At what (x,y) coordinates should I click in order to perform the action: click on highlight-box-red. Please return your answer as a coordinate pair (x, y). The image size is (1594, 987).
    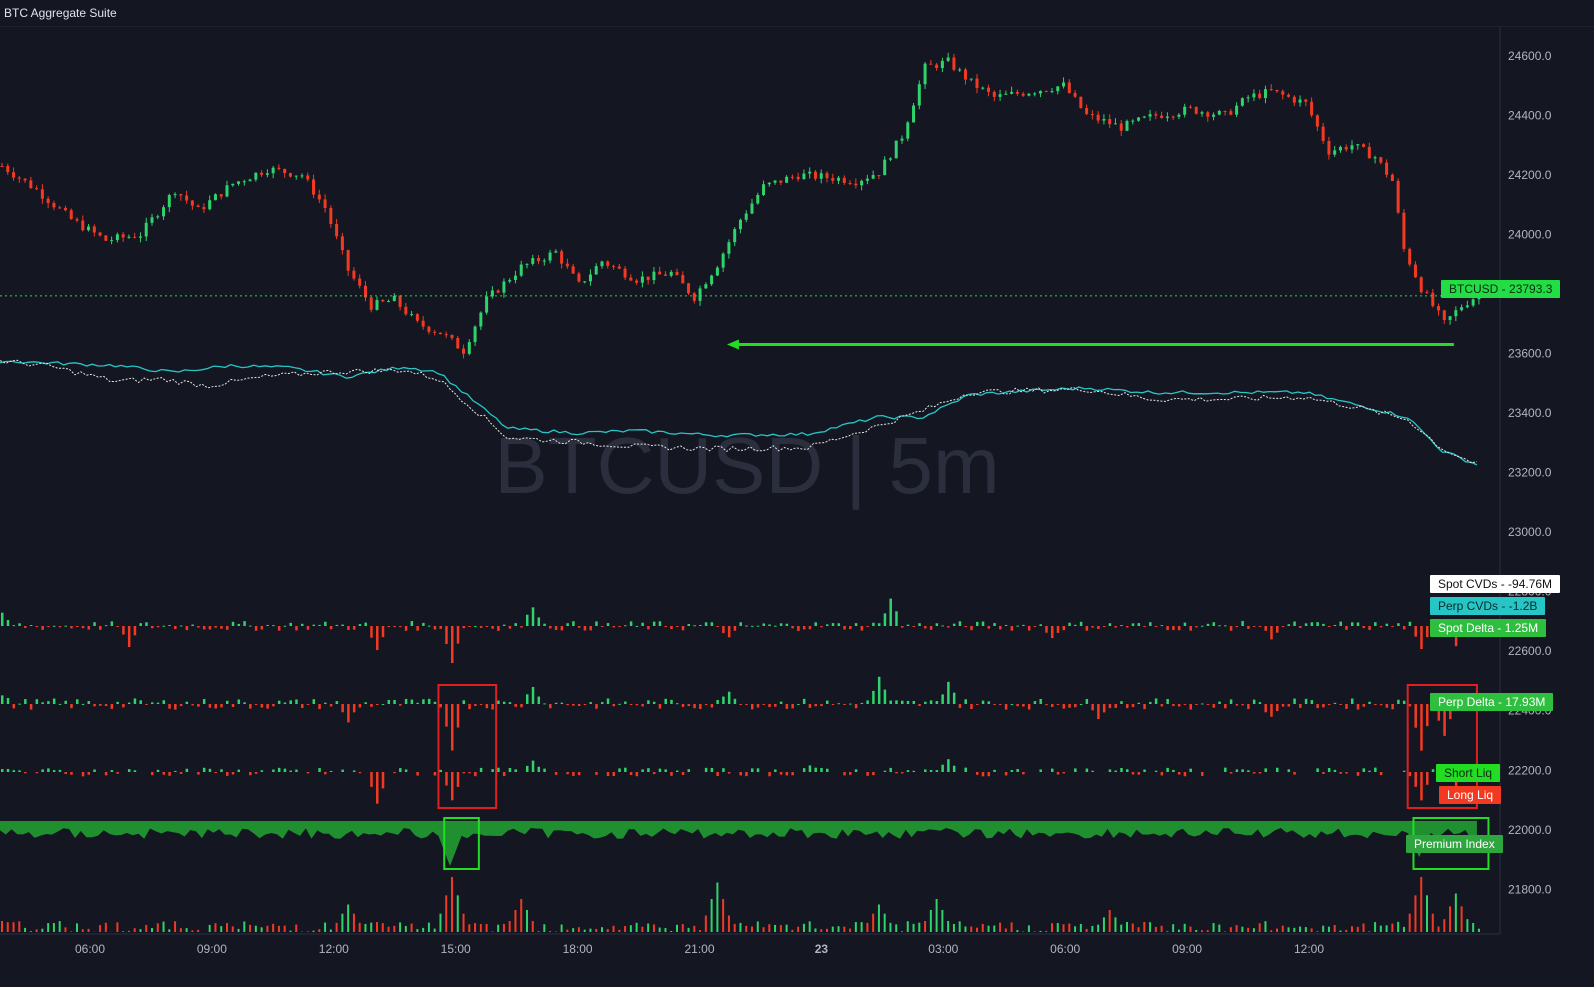
    Looking at the image, I should click on (467, 746).